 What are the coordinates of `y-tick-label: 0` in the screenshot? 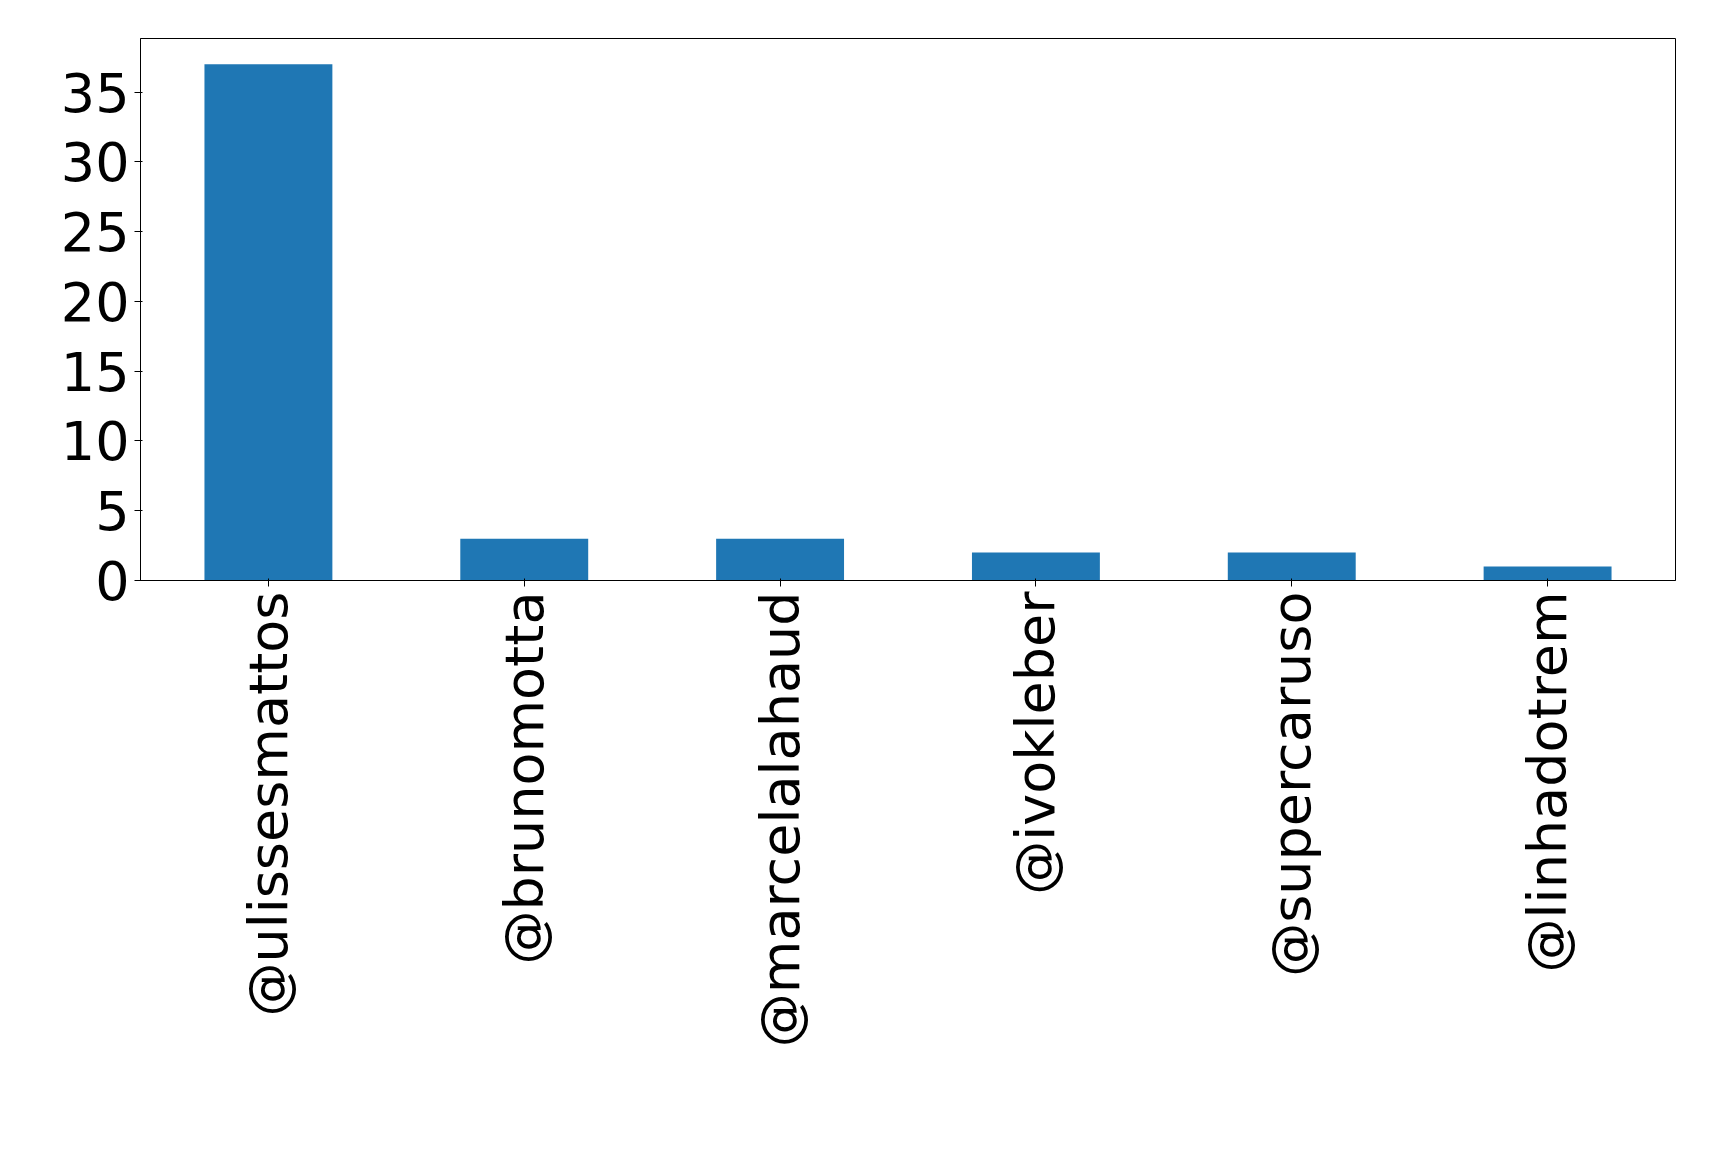 It's located at (112, 581).